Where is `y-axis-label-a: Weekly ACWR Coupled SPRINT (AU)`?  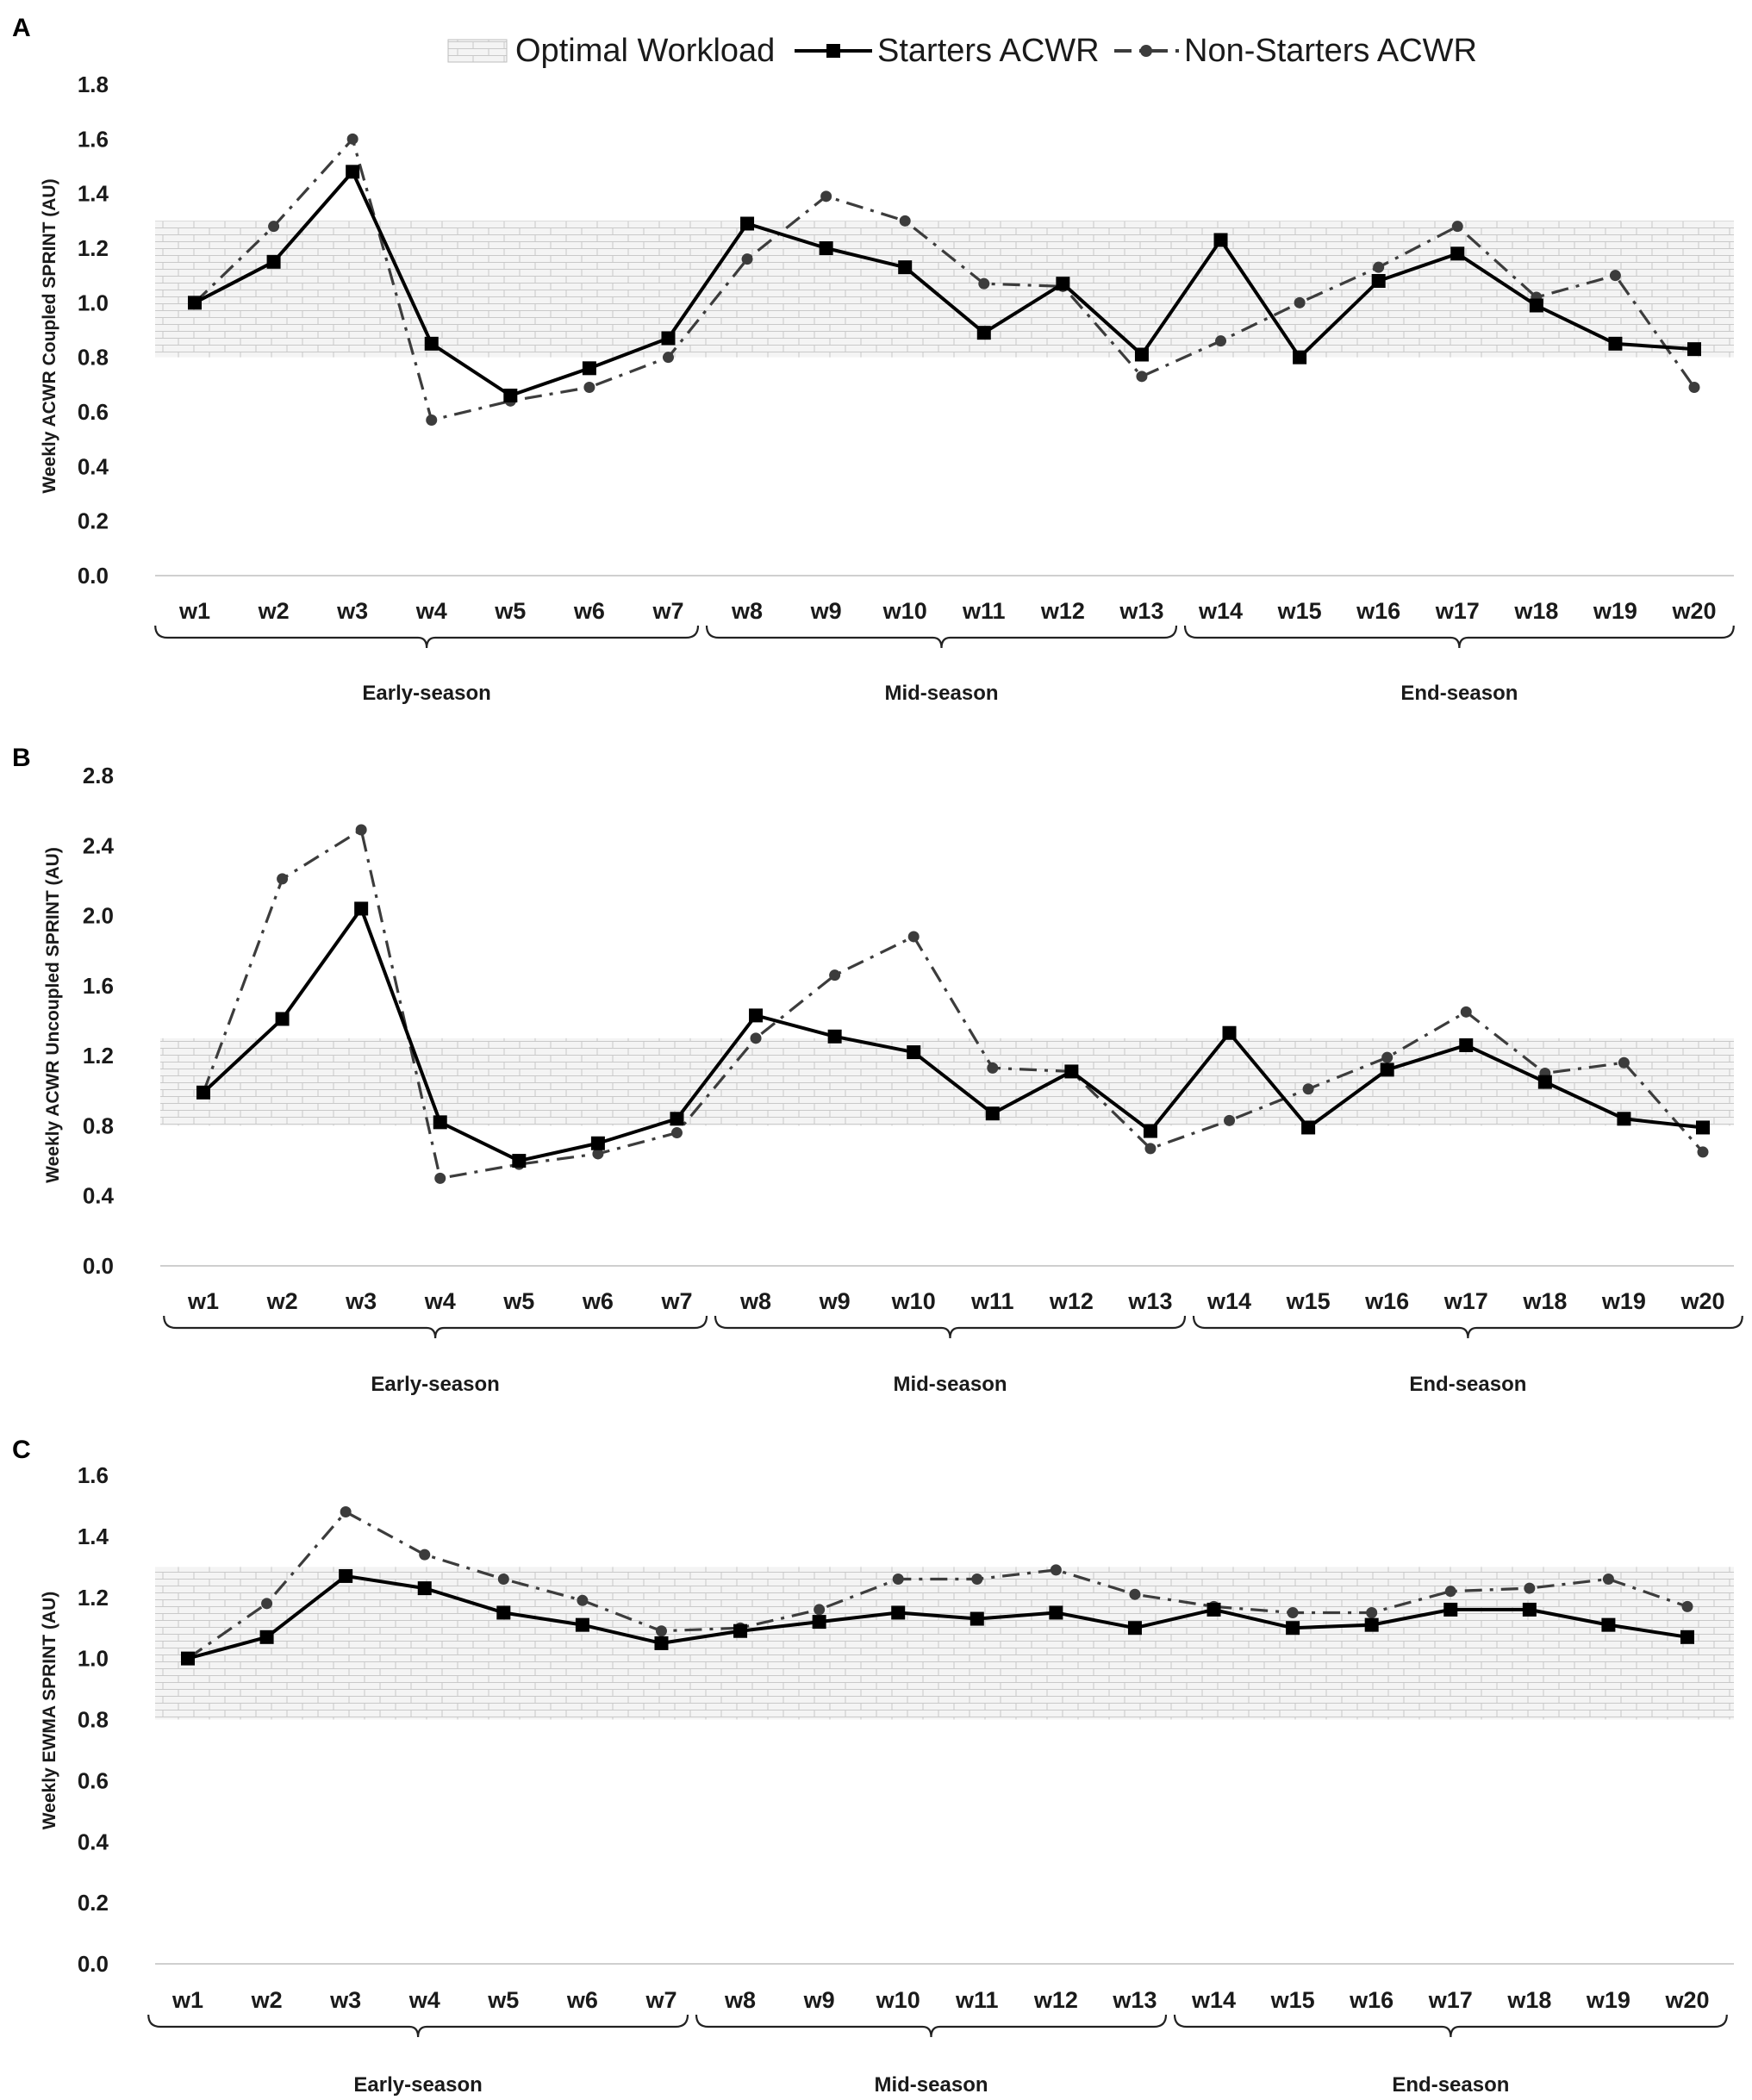
y-axis-label-a: Weekly ACWR Coupled SPRINT (AU) is located at coordinates (49, 335).